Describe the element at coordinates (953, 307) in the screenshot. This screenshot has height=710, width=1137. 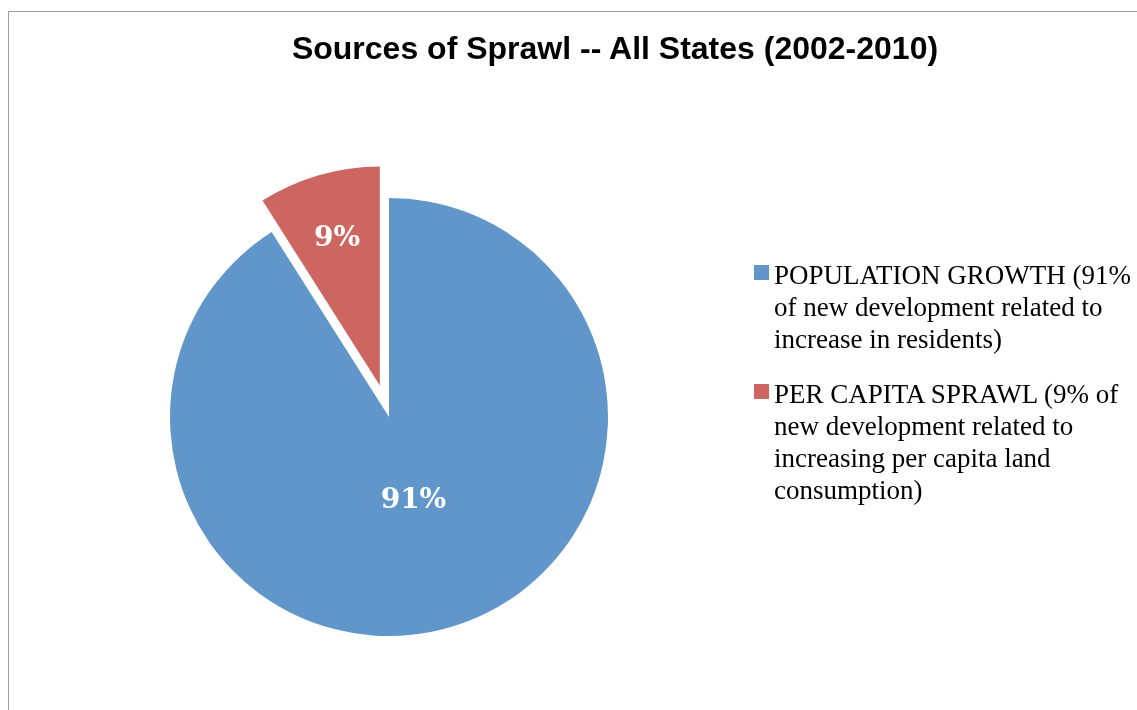
I see `legend-label: POPULATION GROWTH (91% of new development related to increase in residents)` at that location.